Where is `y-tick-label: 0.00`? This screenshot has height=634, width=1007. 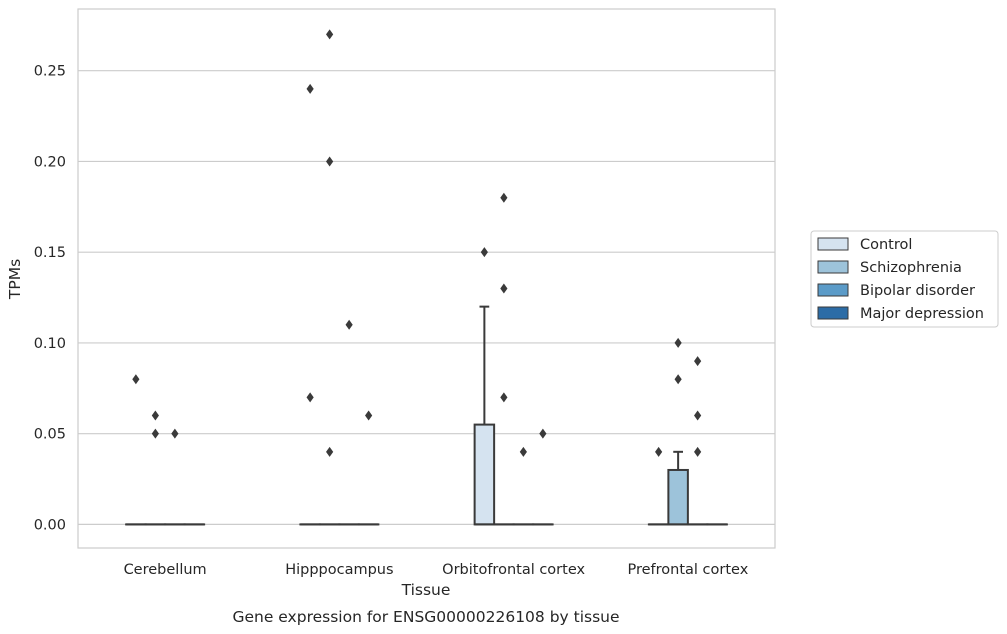
y-tick-label: 0.00 is located at coordinates (50, 525).